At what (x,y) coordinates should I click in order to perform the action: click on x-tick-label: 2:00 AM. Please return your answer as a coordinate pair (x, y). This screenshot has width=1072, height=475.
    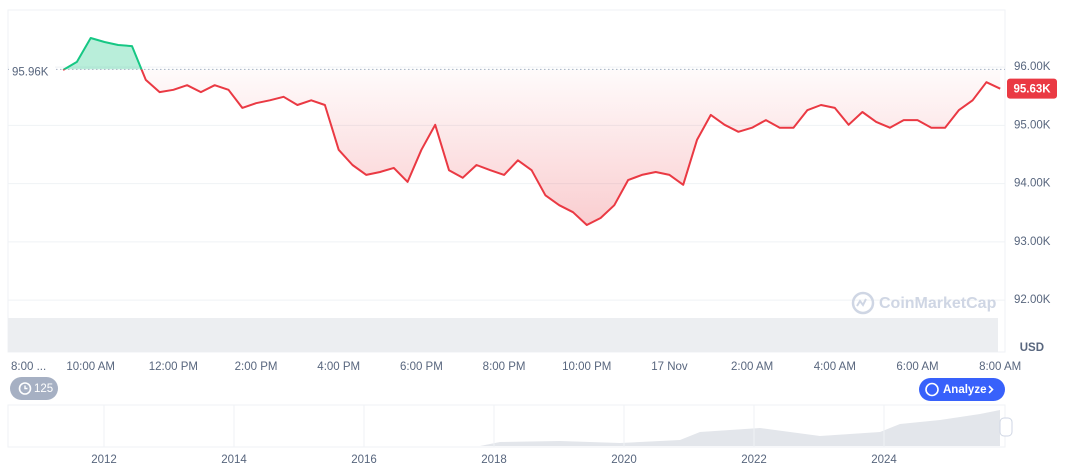
    Looking at the image, I should click on (752, 367).